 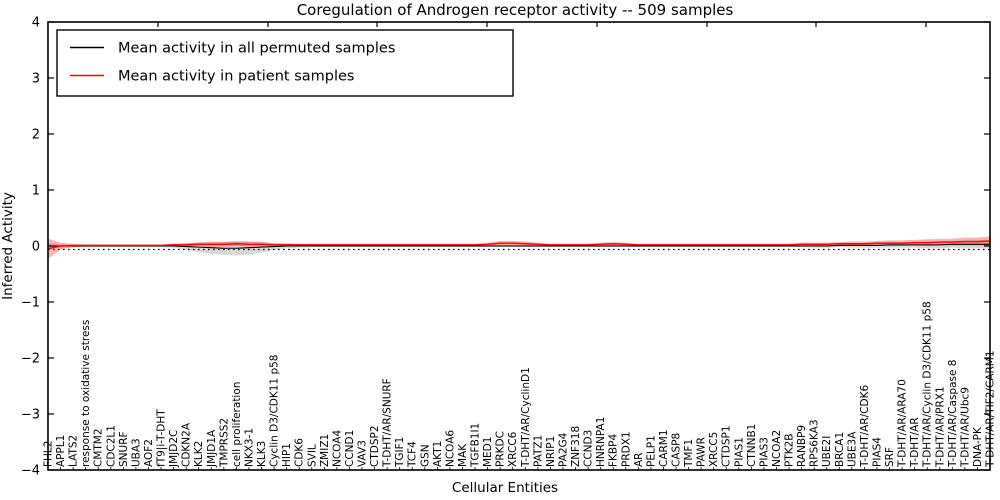 What do you see at coordinates (36, 23) in the screenshot?
I see `y-tick-label: 4` at bounding box center [36, 23].